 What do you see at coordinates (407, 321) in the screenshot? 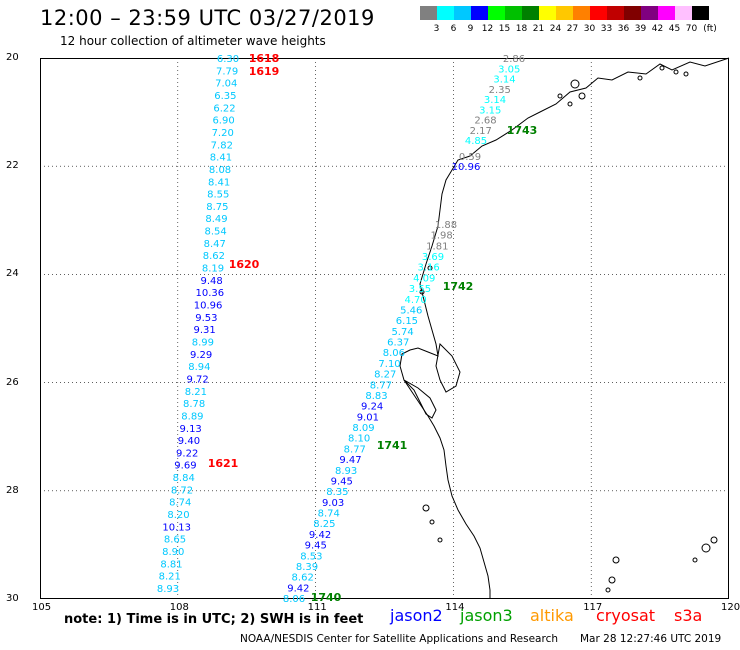
I see `wave-height-label: 6.15` at bounding box center [407, 321].